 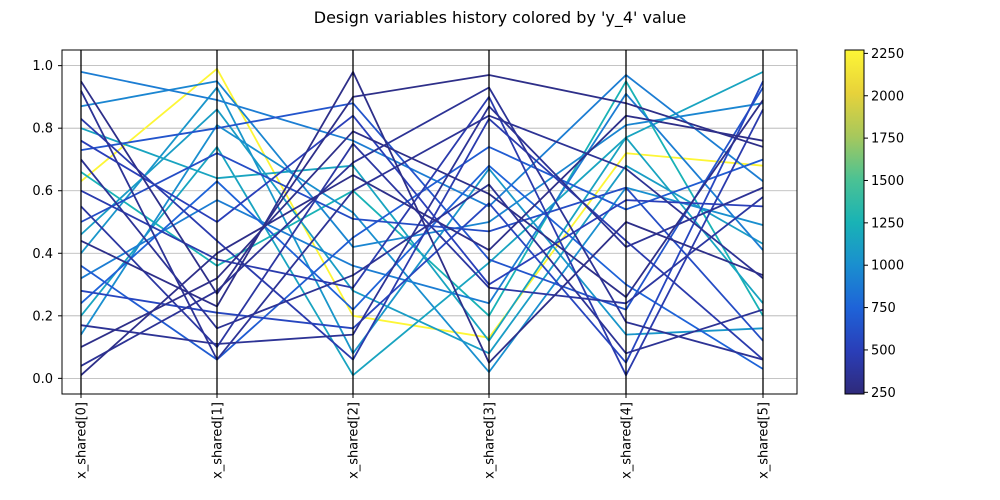 I want to click on colorbar-tick-label: 250, so click(x=883, y=393).